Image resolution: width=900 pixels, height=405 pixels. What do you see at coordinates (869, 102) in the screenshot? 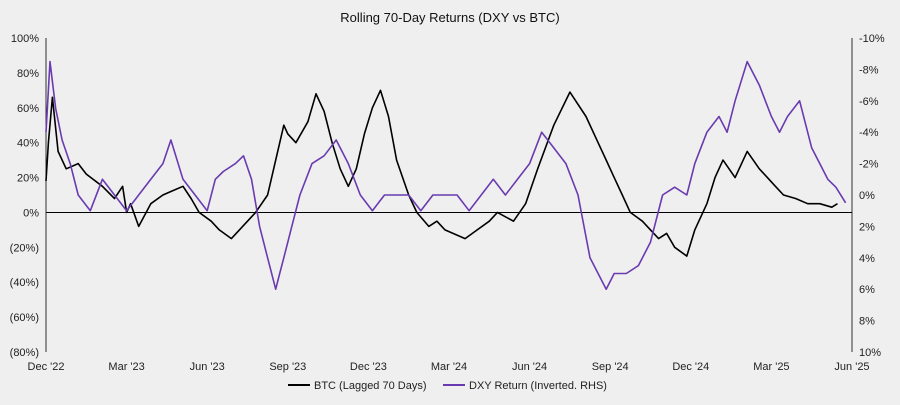
I see `right-tick-label: -6%` at bounding box center [869, 102].